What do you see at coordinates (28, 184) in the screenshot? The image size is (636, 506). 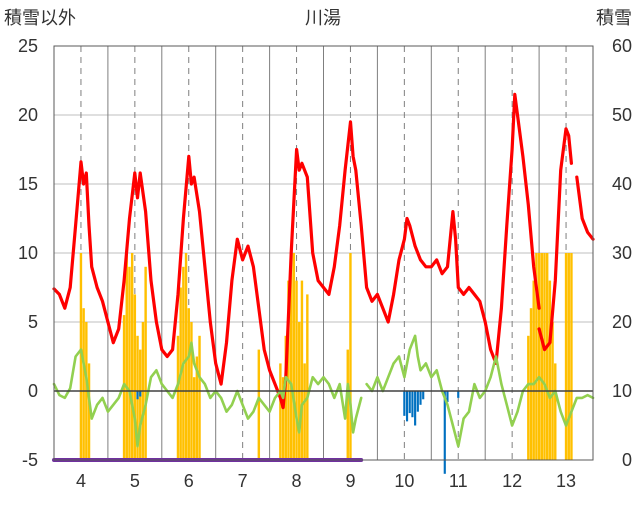 I see `left-tick-label: 15` at bounding box center [28, 184].